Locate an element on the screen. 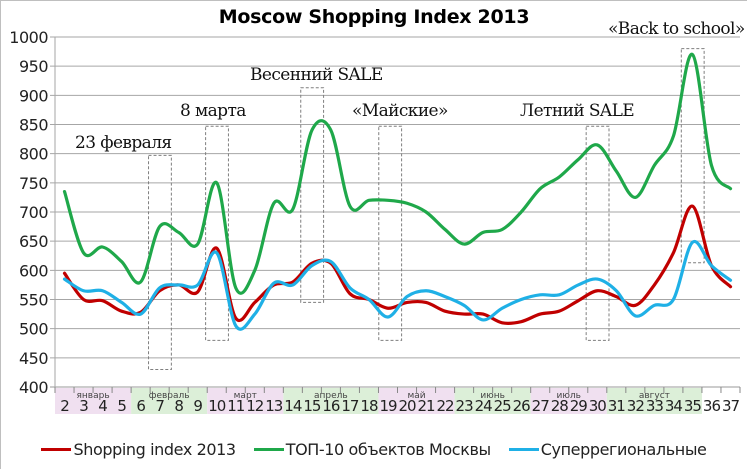  x-tick-label: 16 is located at coordinates (331, 406).